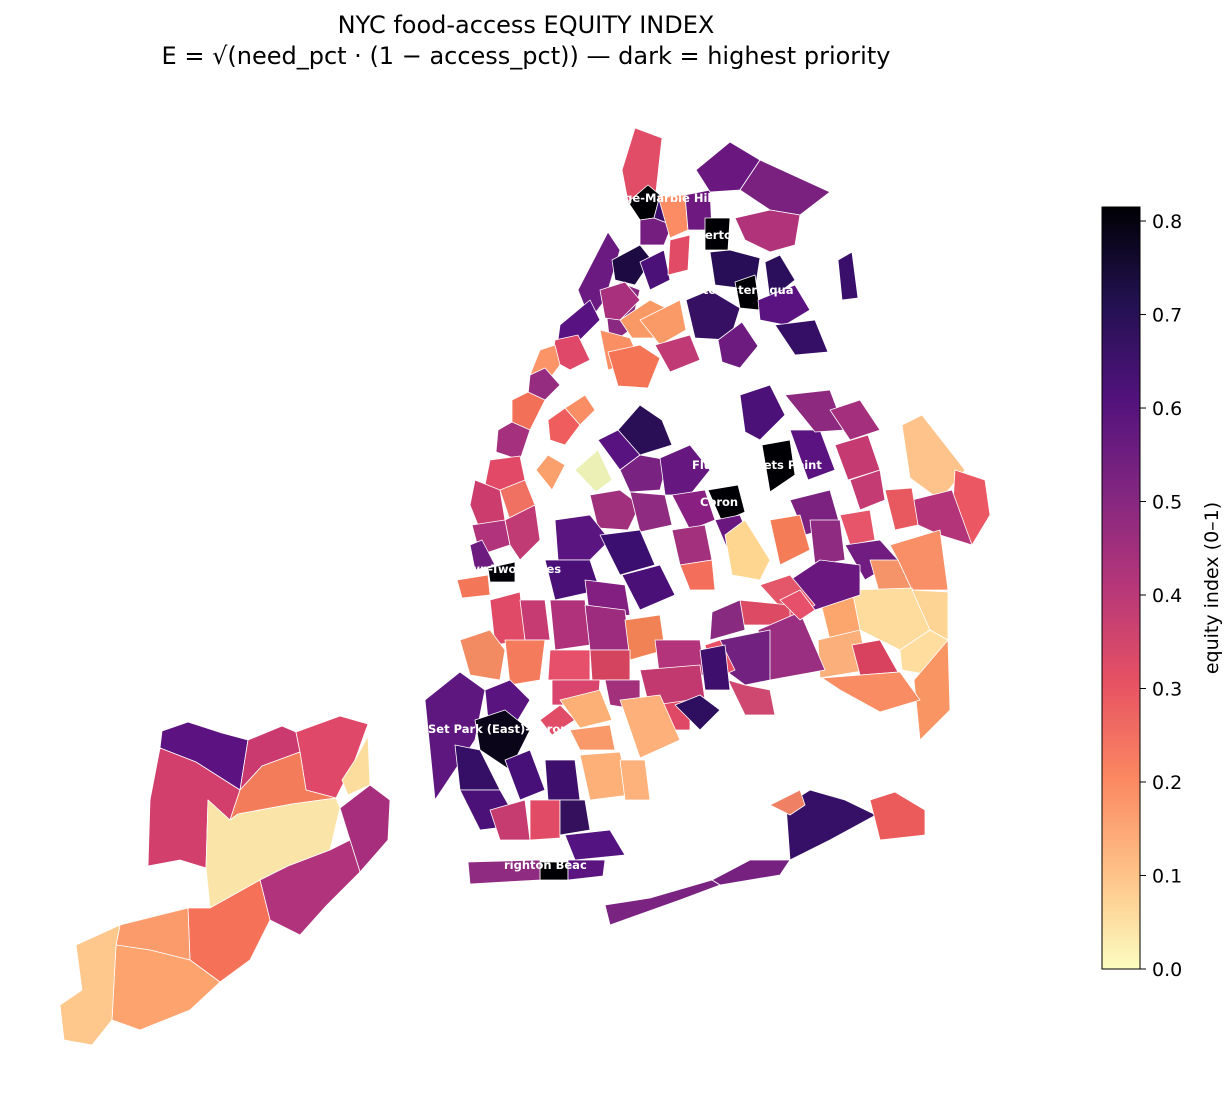  What do you see at coordinates (1212, 588) in the screenshot?
I see `colorbar-label: equity index (0–1)` at bounding box center [1212, 588].